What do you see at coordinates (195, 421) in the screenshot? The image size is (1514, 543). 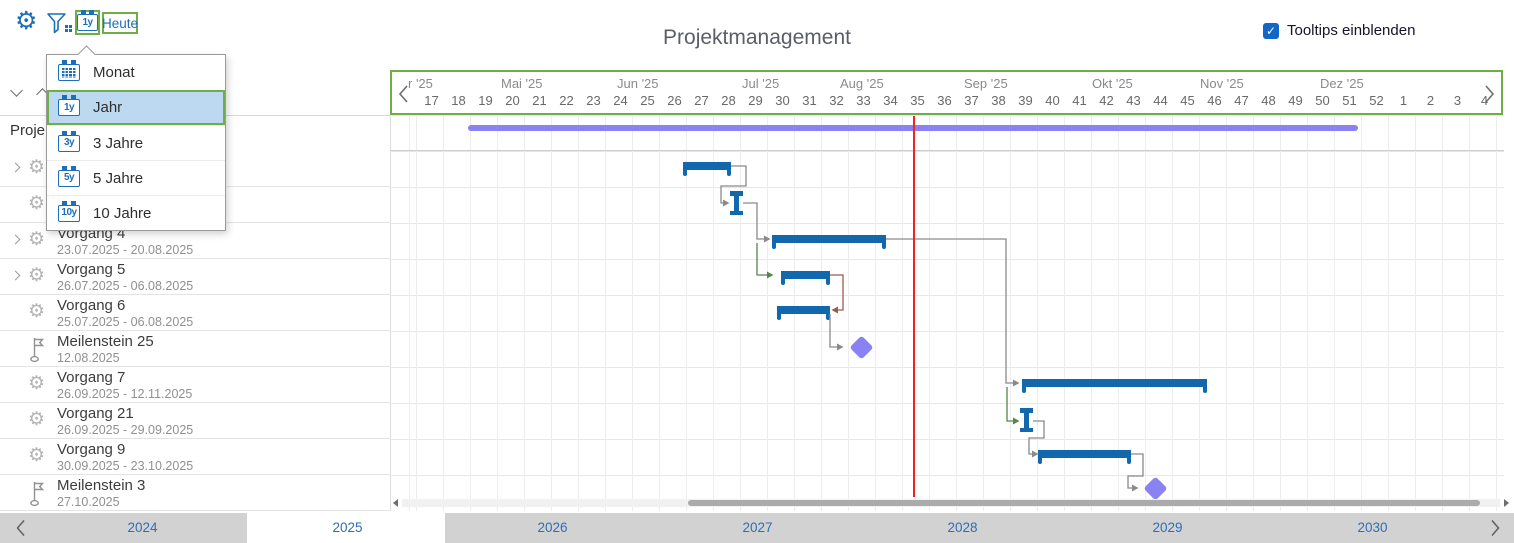 I see `task-row-vorgang-21: ⚙ Vorgang 21 26.09.2025 - 29.09.2025` at bounding box center [195, 421].